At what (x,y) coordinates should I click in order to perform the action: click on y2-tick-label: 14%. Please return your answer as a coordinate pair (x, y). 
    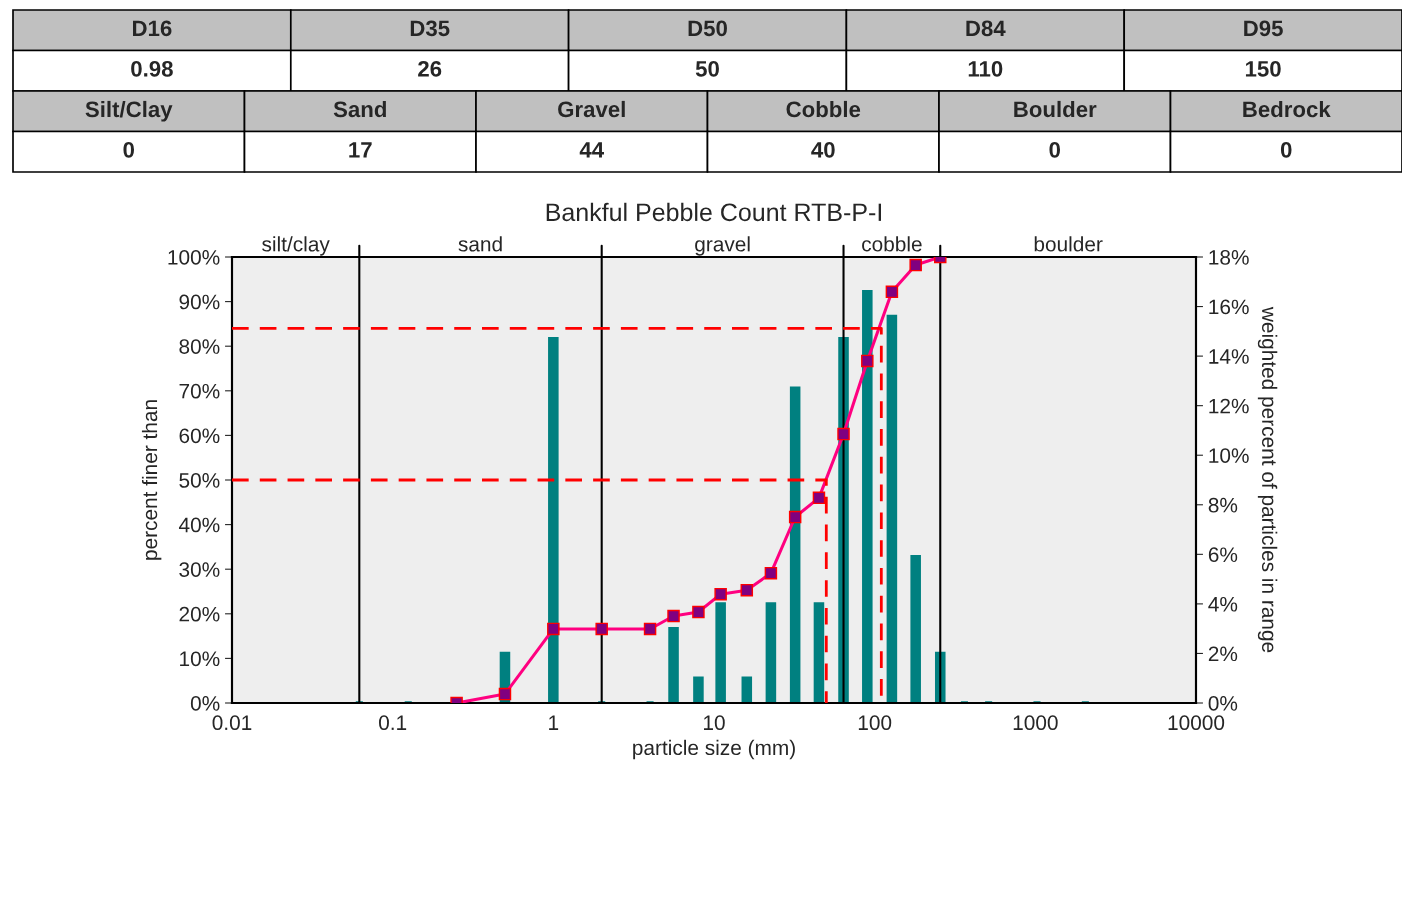
    Looking at the image, I should click on (1229, 356).